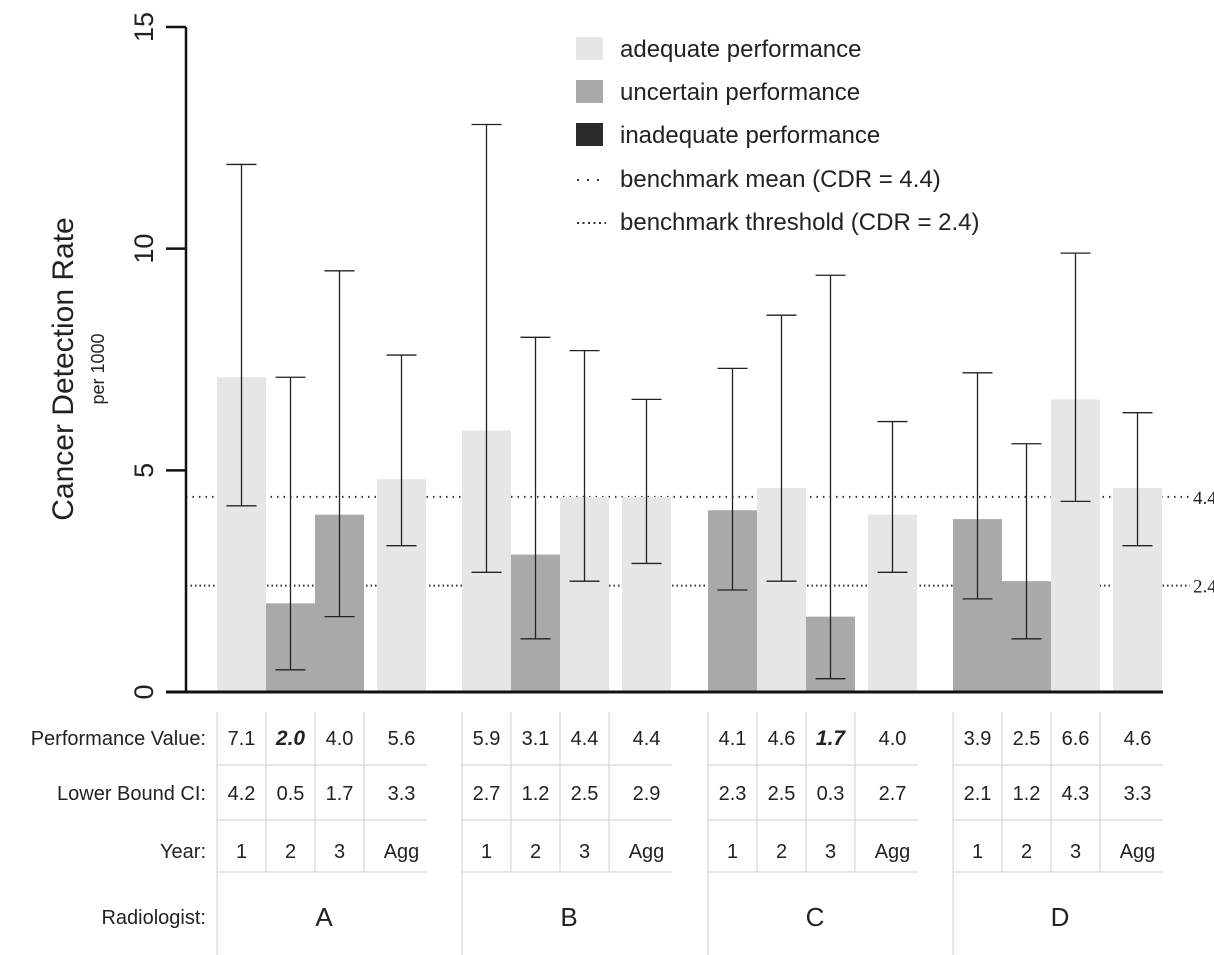  I want to click on lower-bound-cell: 4.3, so click(1076, 794).